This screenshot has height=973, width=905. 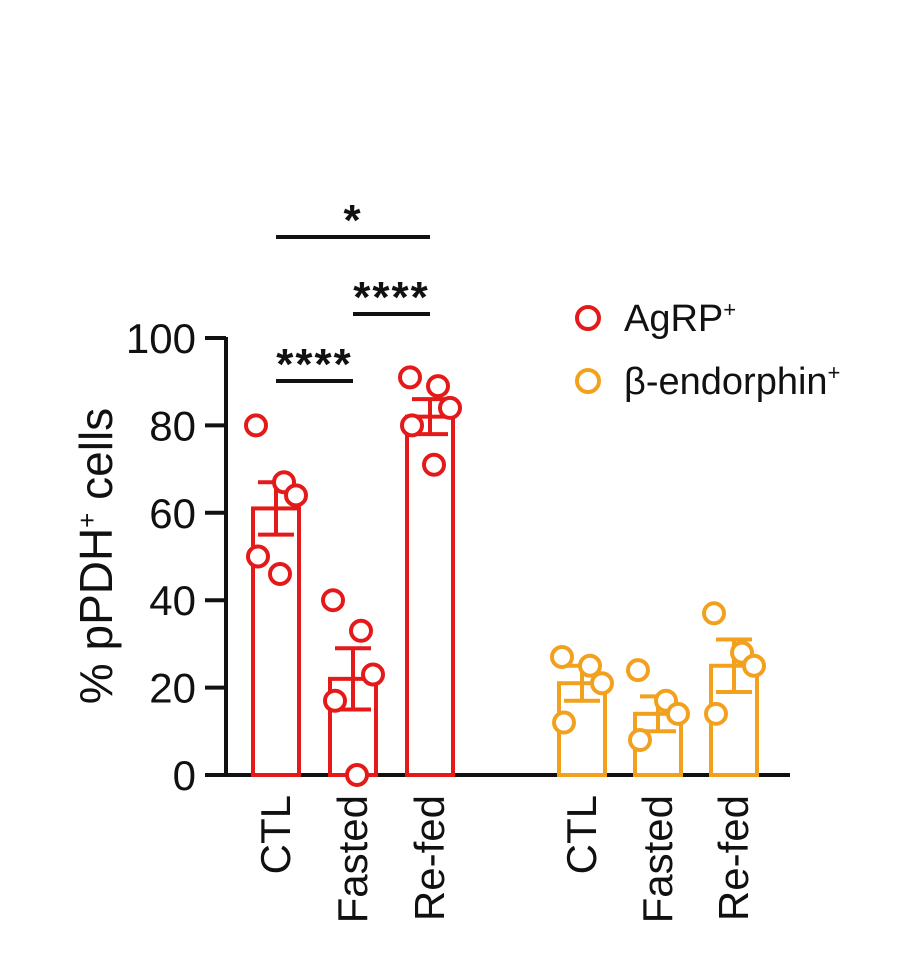 What do you see at coordinates (172, 688) in the screenshot?
I see `y-tick-label: 20` at bounding box center [172, 688].